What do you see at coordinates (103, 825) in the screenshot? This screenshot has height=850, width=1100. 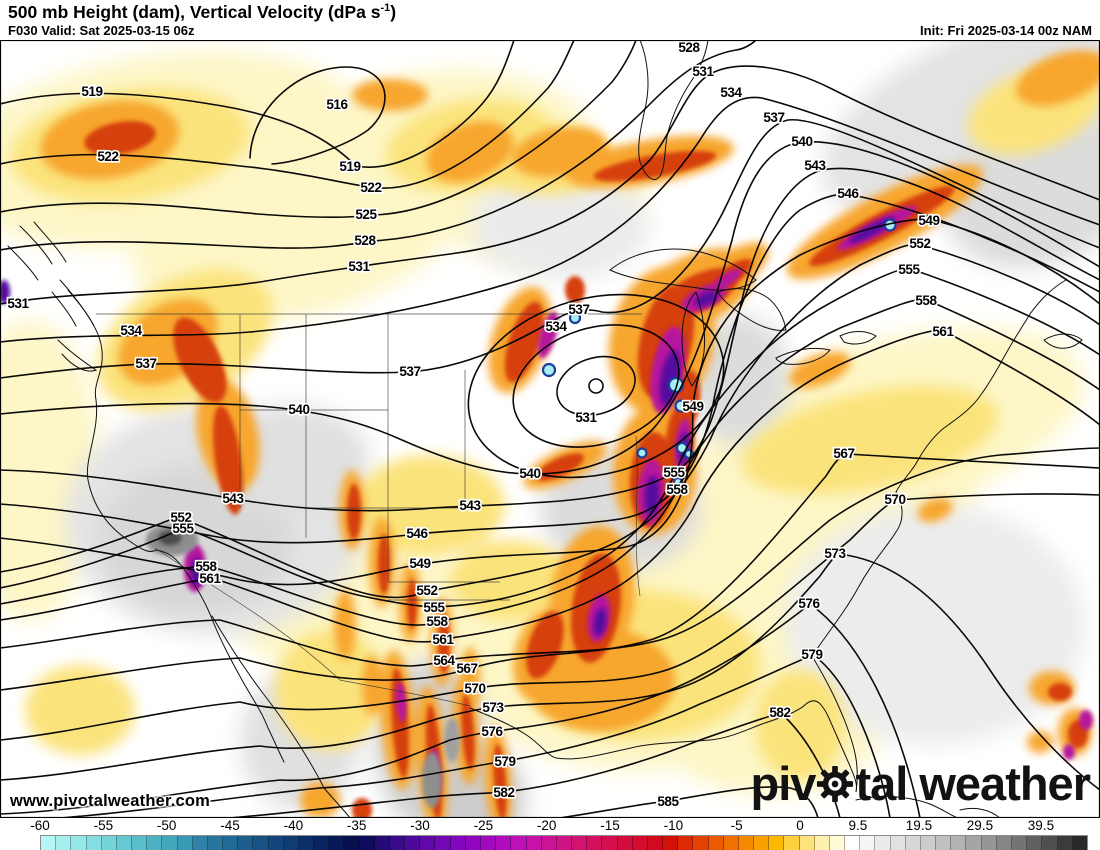 I see `colorbar-tick: -55` at bounding box center [103, 825].